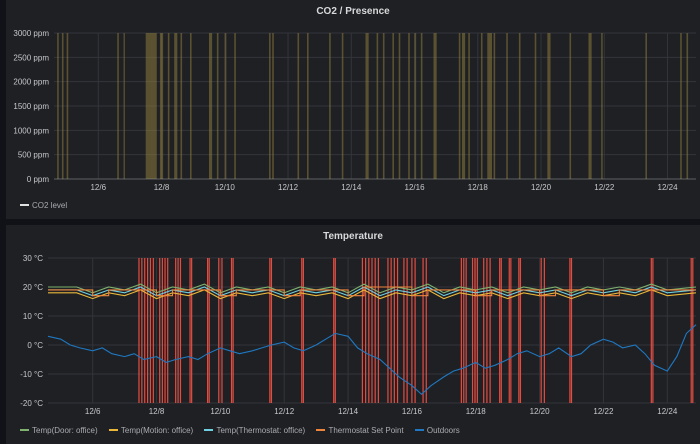 The width and height of the screenshot is (700, 444). Describe the element at coordinates (31, 57) in the screenshot. I see `co2-y-tick-label: 2500 ppm` at that location.